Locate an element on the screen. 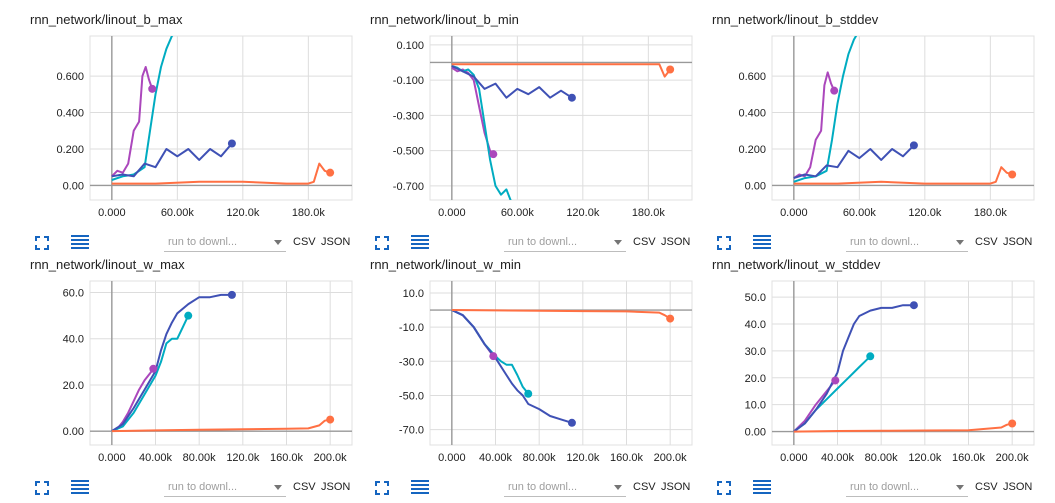 The height and width of the screenshot is (503, 1055). y-tick-label: -70.0 is located at coordinates (411, 431).